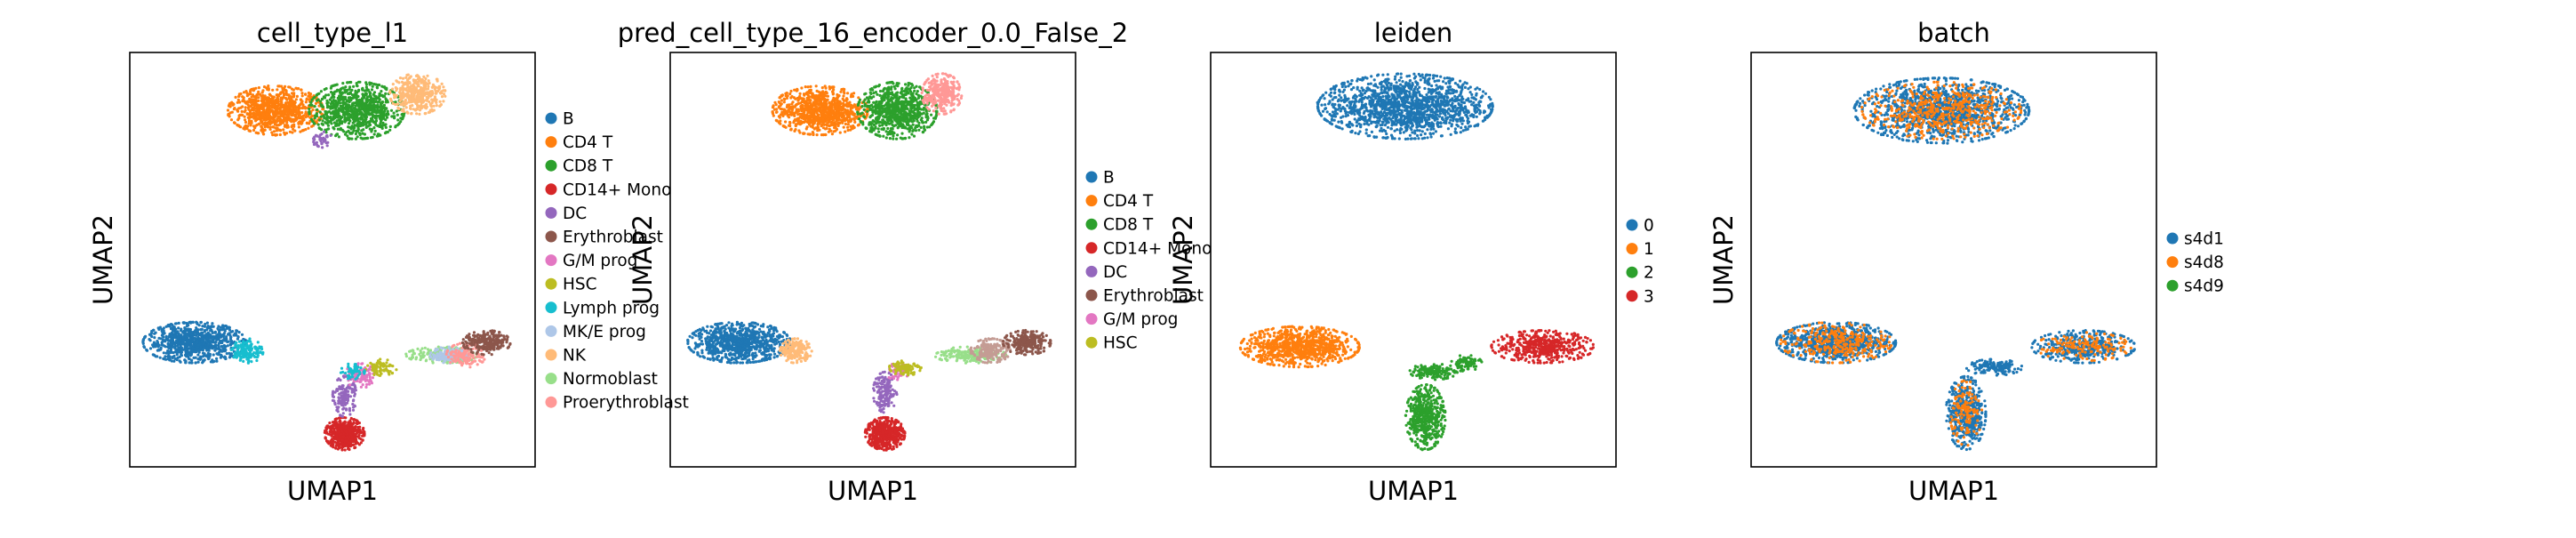 Image resolution: width=2576 pixels, height=538 pixels. I want to click on legend-item: CD4 T, so click(579, 142).